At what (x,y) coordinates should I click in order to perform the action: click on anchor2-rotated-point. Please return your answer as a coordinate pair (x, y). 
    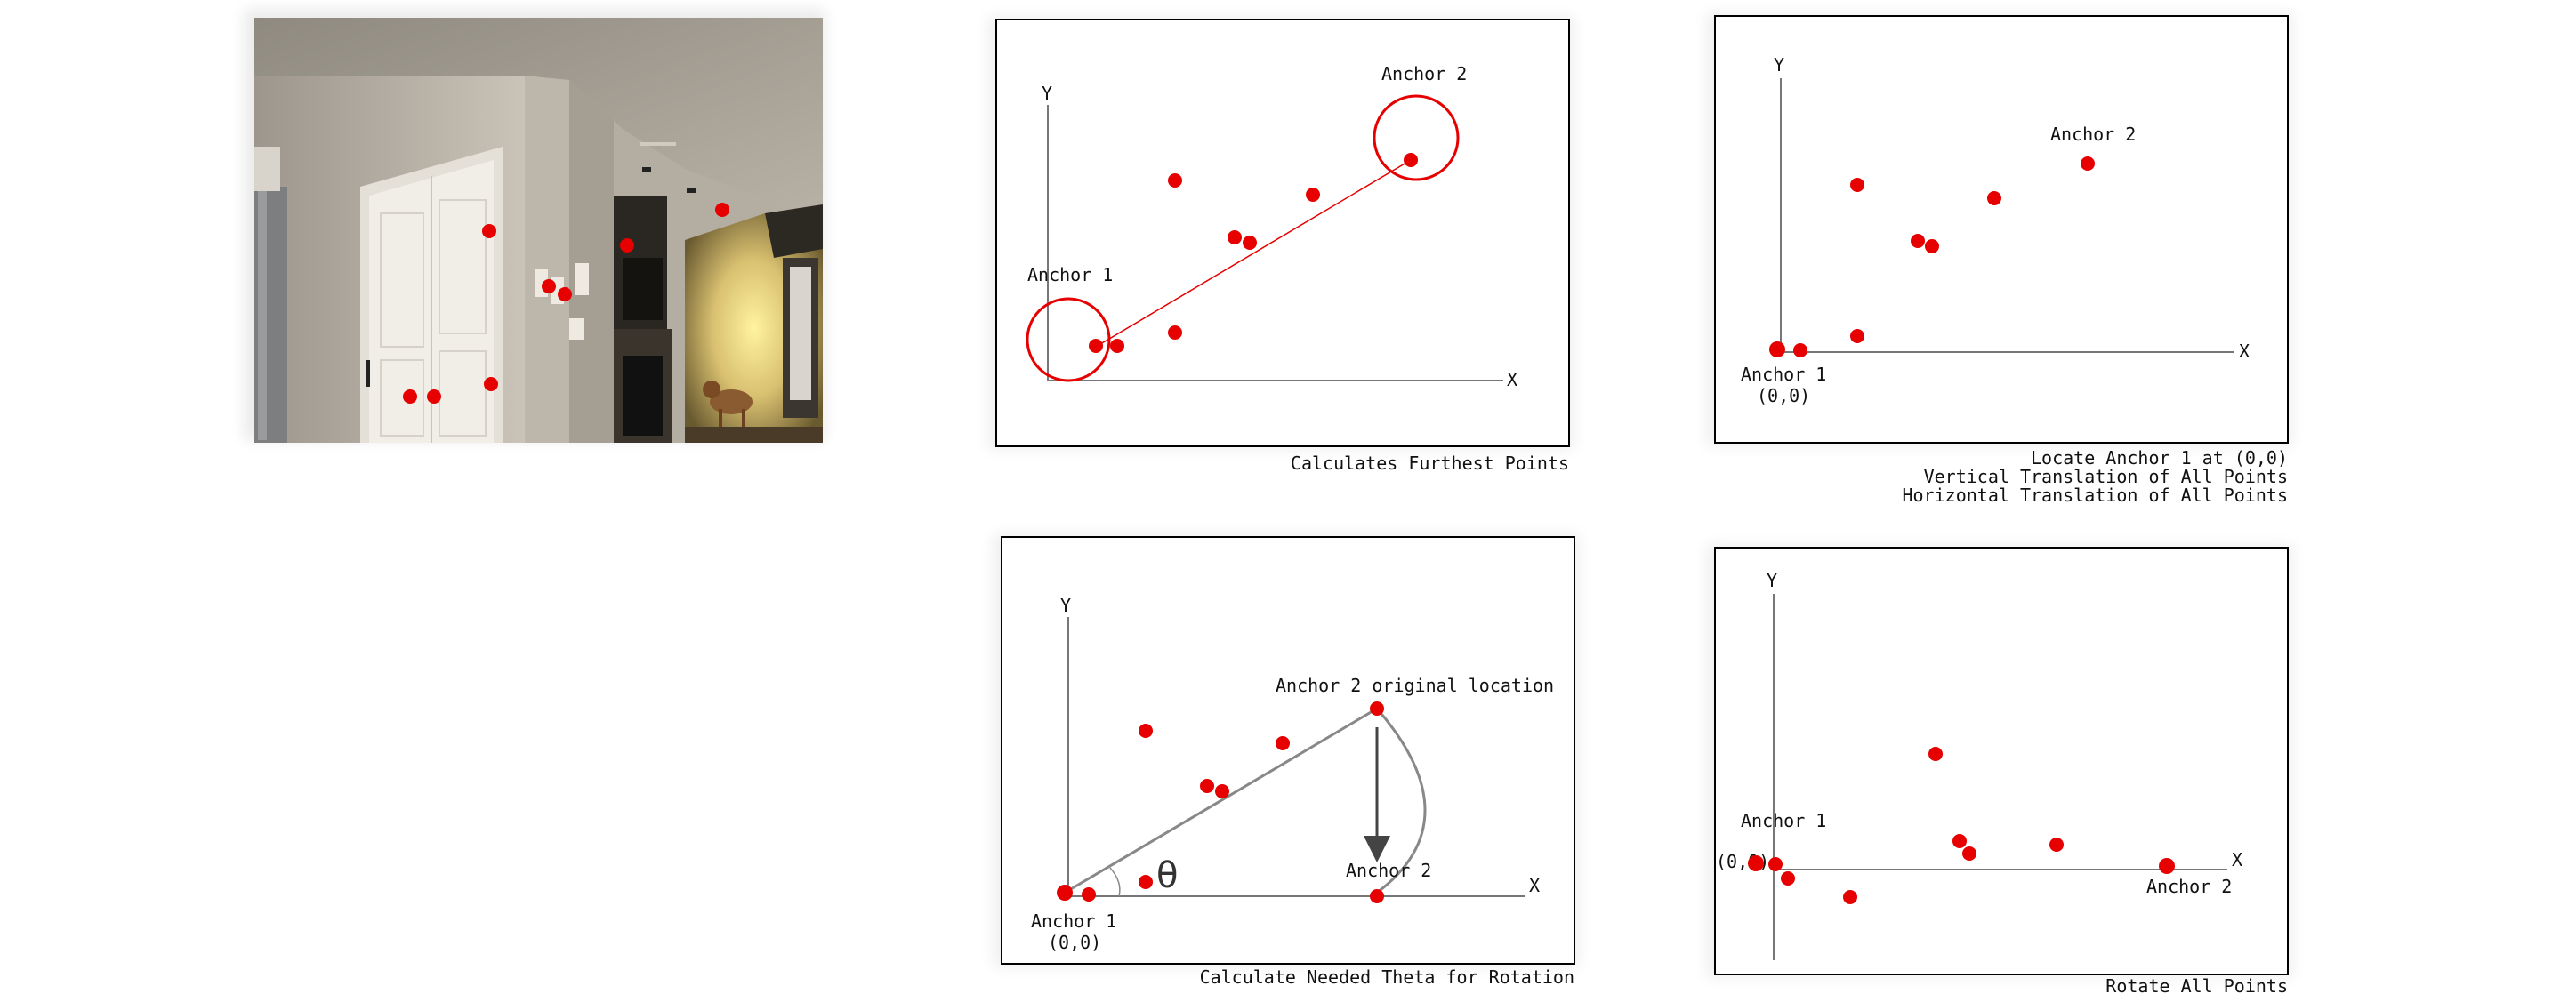
    Looking at the image, I should click on (1377, 896).